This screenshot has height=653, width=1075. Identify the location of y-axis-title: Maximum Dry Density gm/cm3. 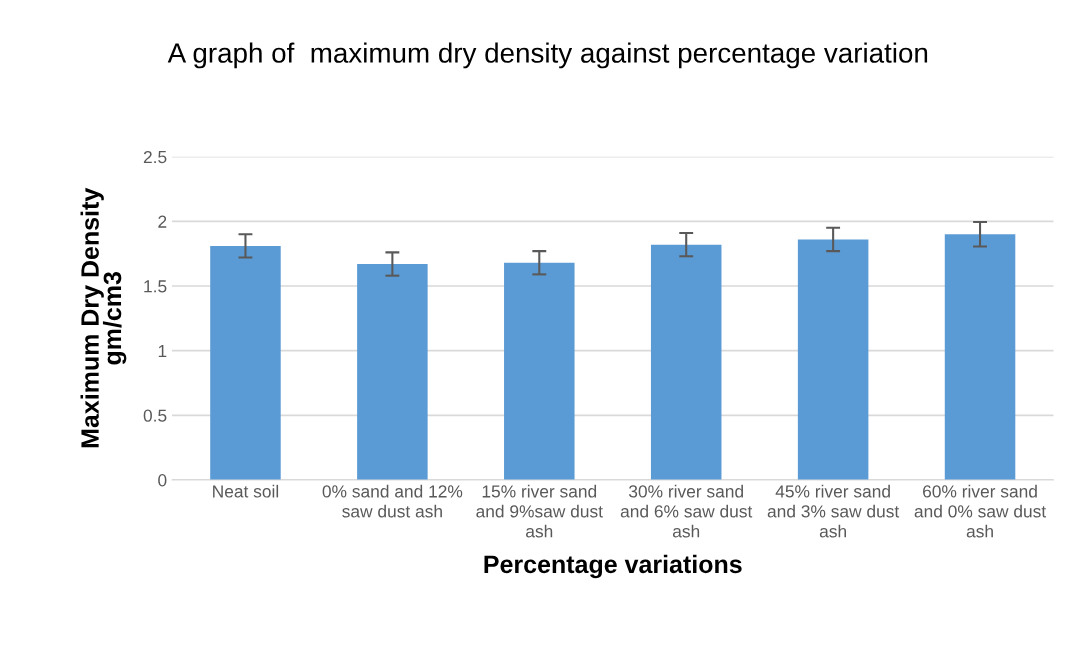
(103, 317).